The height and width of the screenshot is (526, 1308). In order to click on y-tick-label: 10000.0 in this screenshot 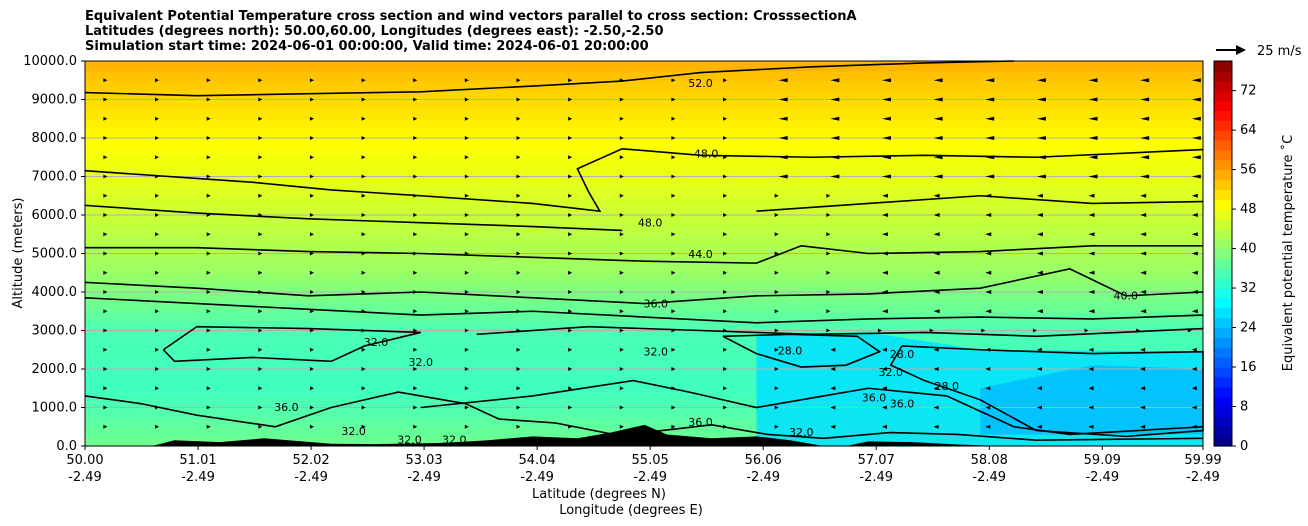, I will do `click(50, 61)`.